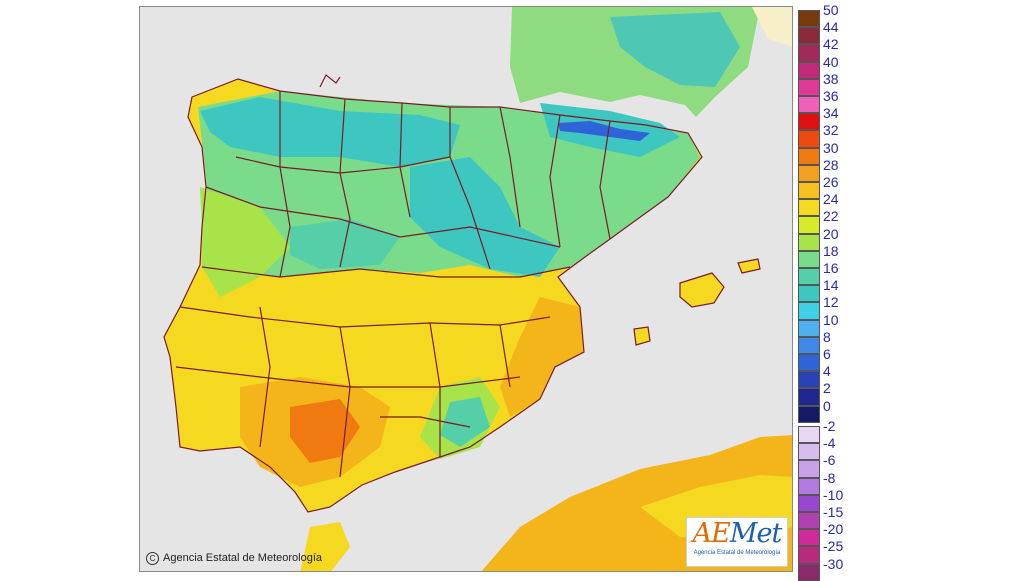 This screenshot has height=581, width=1024. What do you see at coordinates (831, 233) in the screenshot?
I see `legend-label: 20` at bounding box center [831, 233].